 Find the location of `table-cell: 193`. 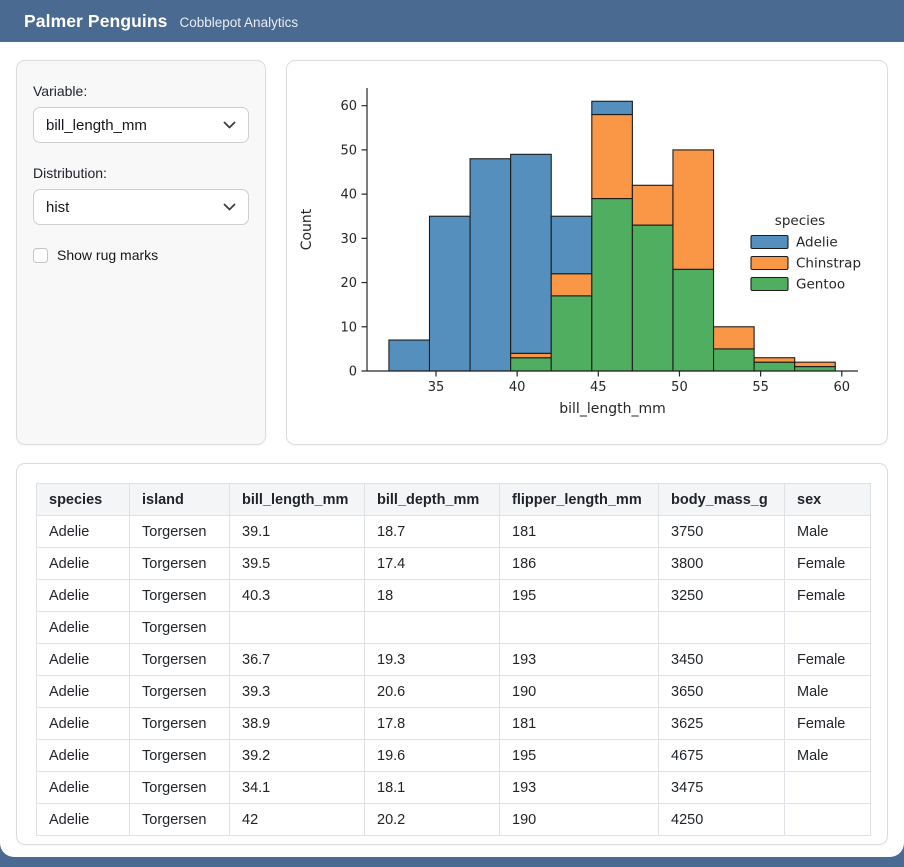

table-cell: 193 is located at coordinates (579, 787).